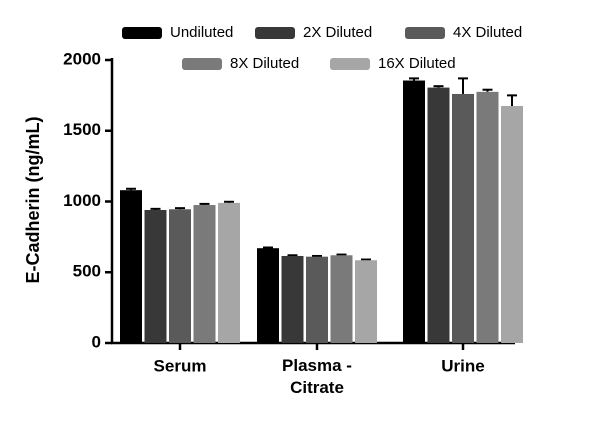 The height and width of the screenshot is (433, 600). Describe the element at coordinates (317, 365) in the screenshot. I see `x-tick-label-line: Plasma -` at that location.